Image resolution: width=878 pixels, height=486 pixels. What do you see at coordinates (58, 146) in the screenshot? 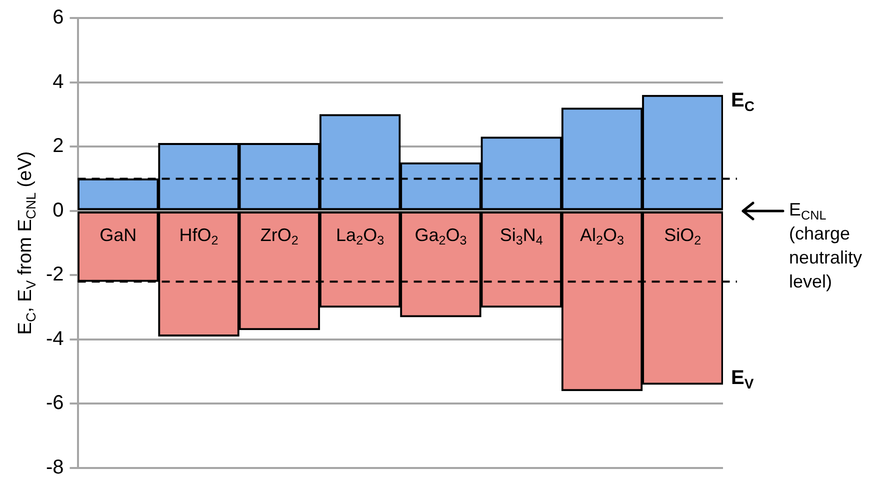
I see `y-tick-label: 2` at bounding box center [58, 146].